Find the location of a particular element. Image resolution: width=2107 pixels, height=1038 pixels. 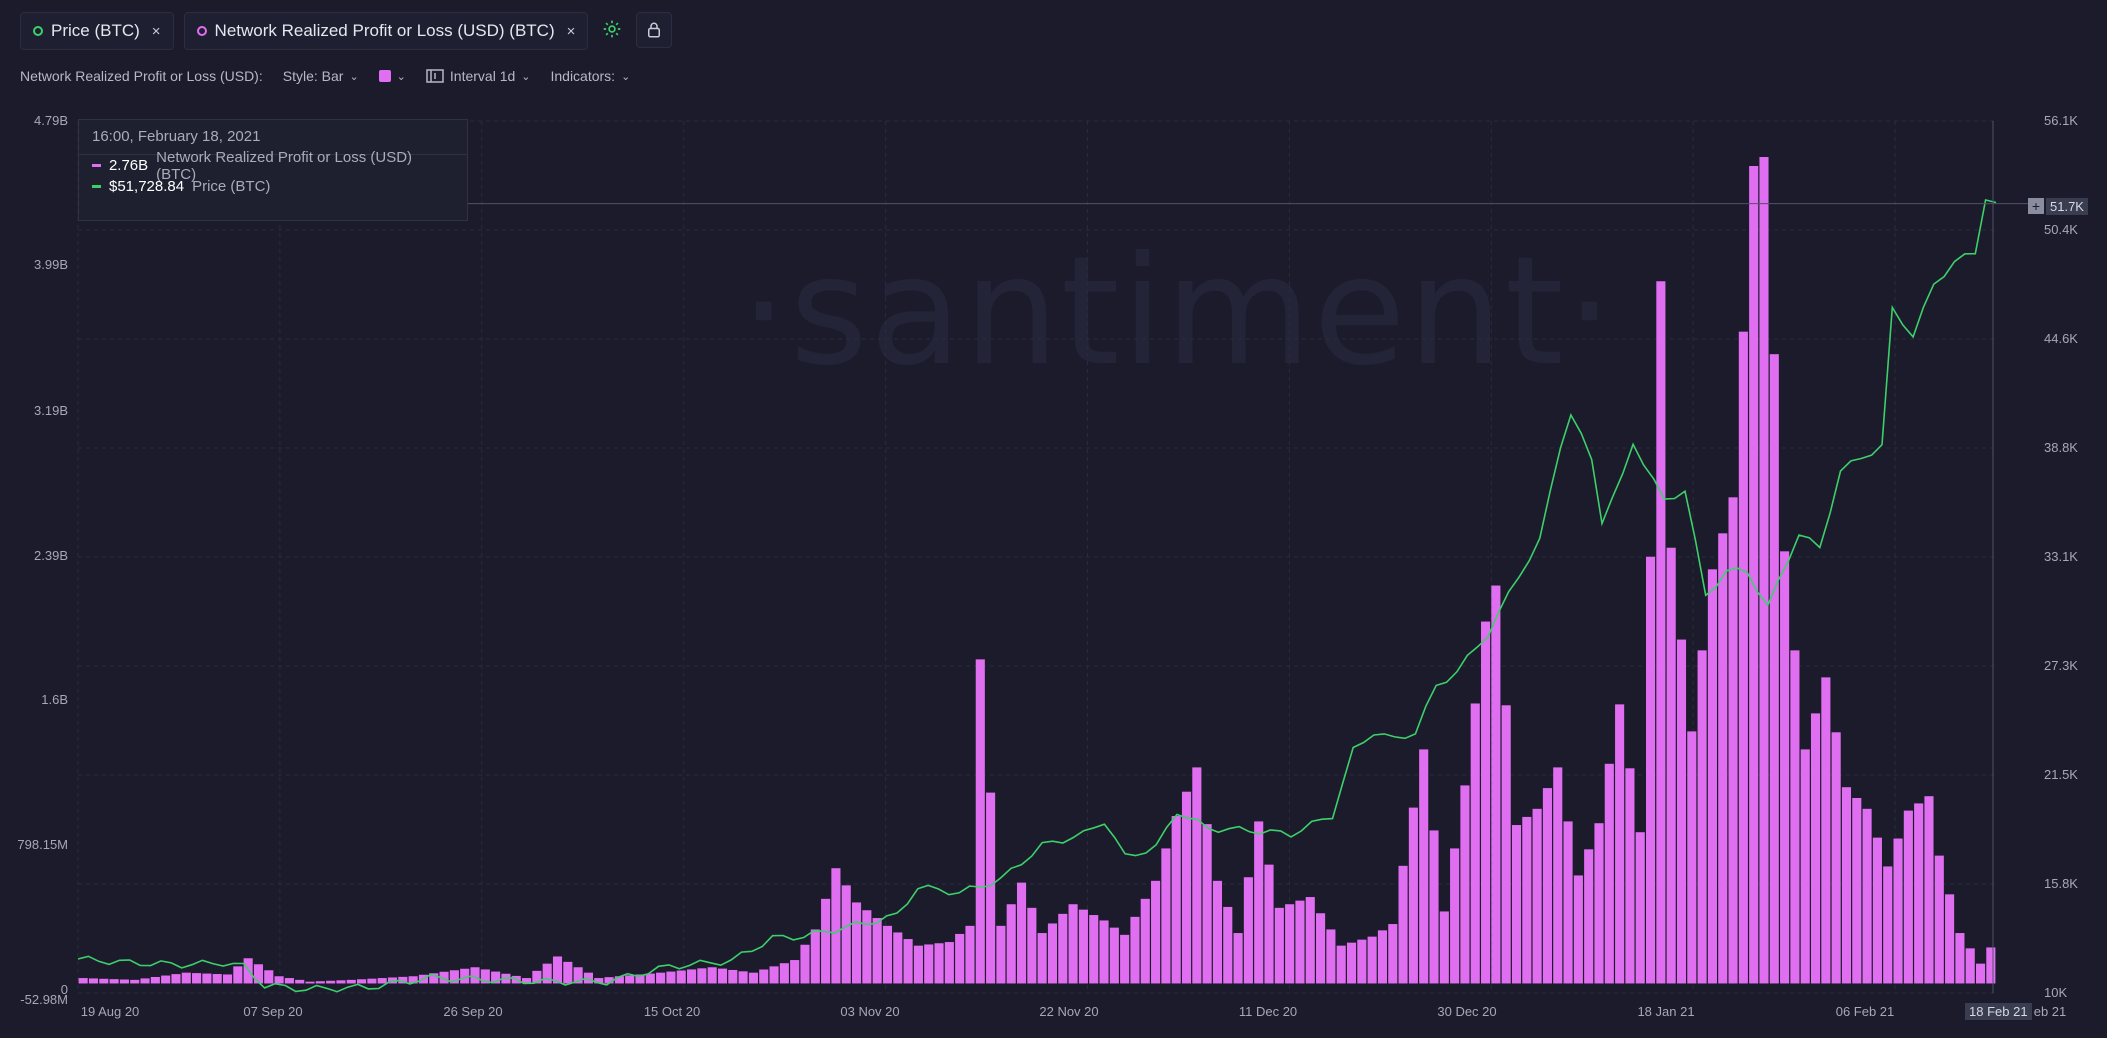

settings-button is located at coordinates (612, 29).